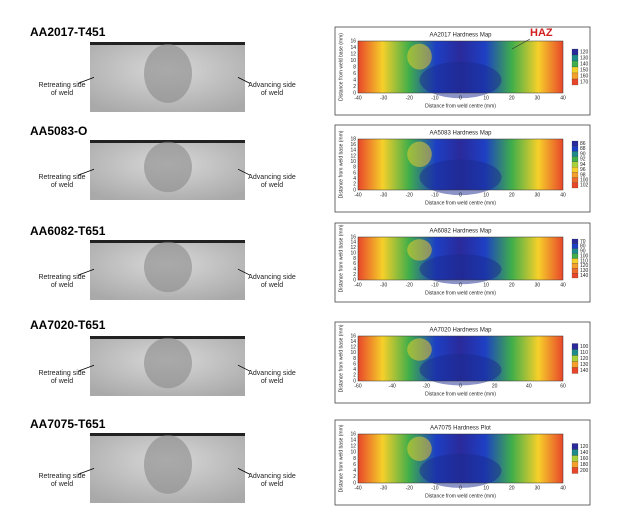  I want to click on legend-label: 180, so click(584, 465).